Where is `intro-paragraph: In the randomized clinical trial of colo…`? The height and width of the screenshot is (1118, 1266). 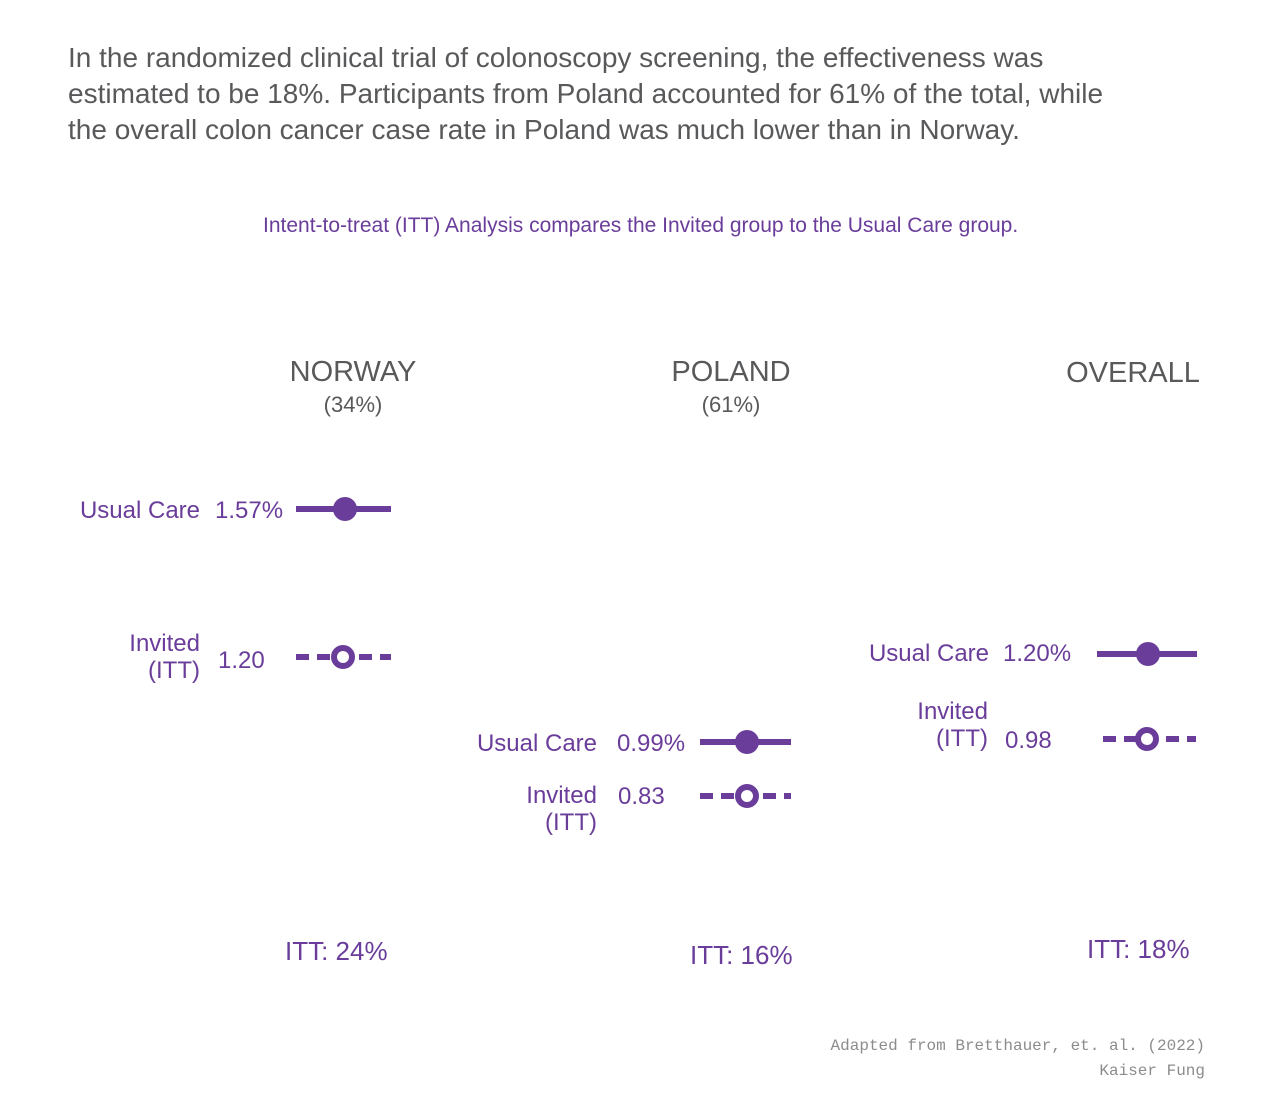 intro-paragraph: In the randomized clinical trial of colo… is located at coordinates (585, 94).